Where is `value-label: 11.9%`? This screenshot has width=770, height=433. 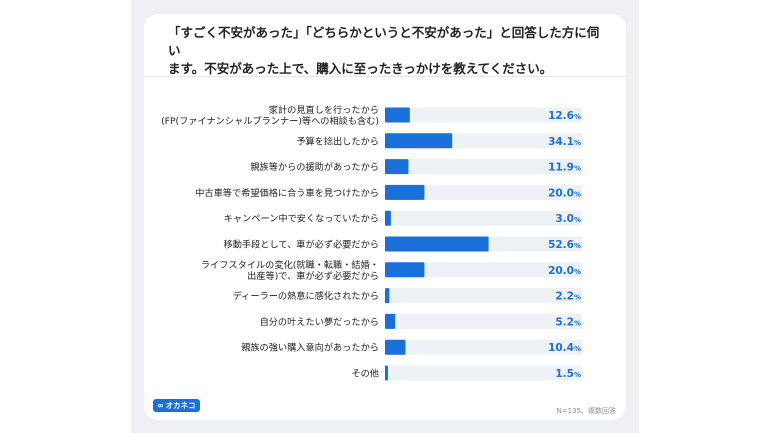
value-label: 11.9% is located at coordinates (564, 168).